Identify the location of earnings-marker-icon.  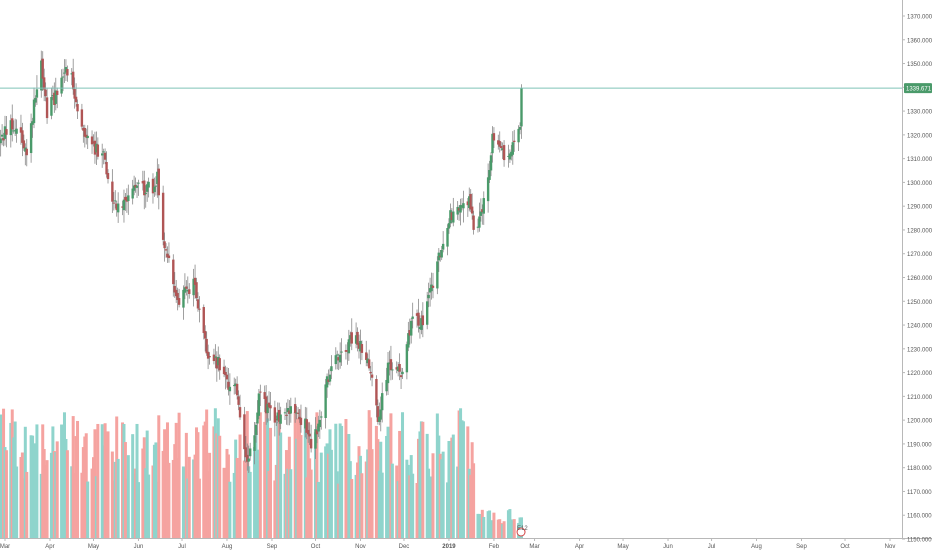
(521, 532).